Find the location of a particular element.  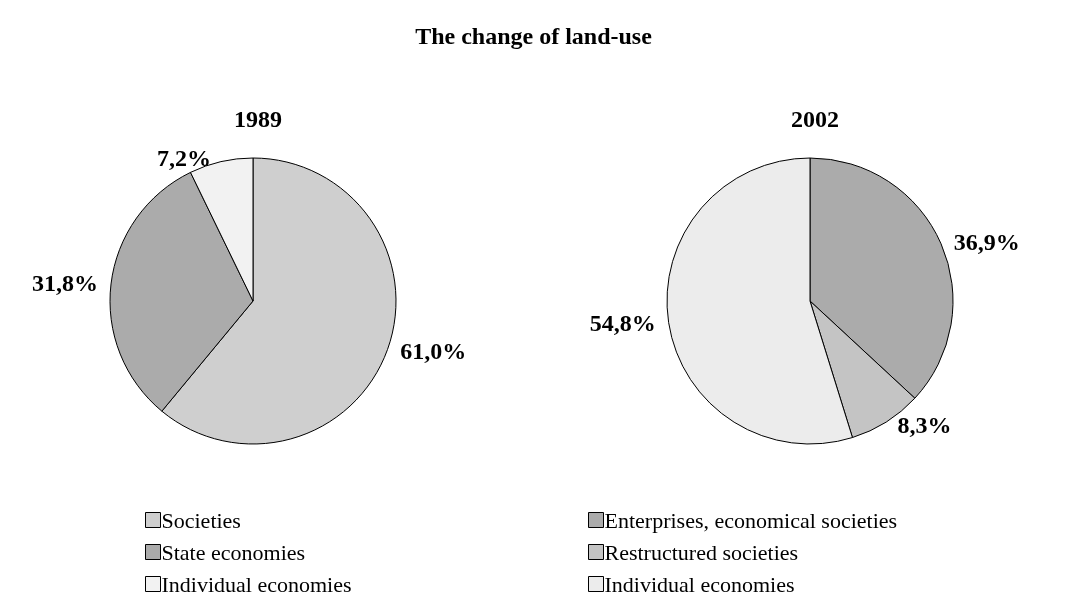

data-label: 8,3% is located at coordinates (924, 425).